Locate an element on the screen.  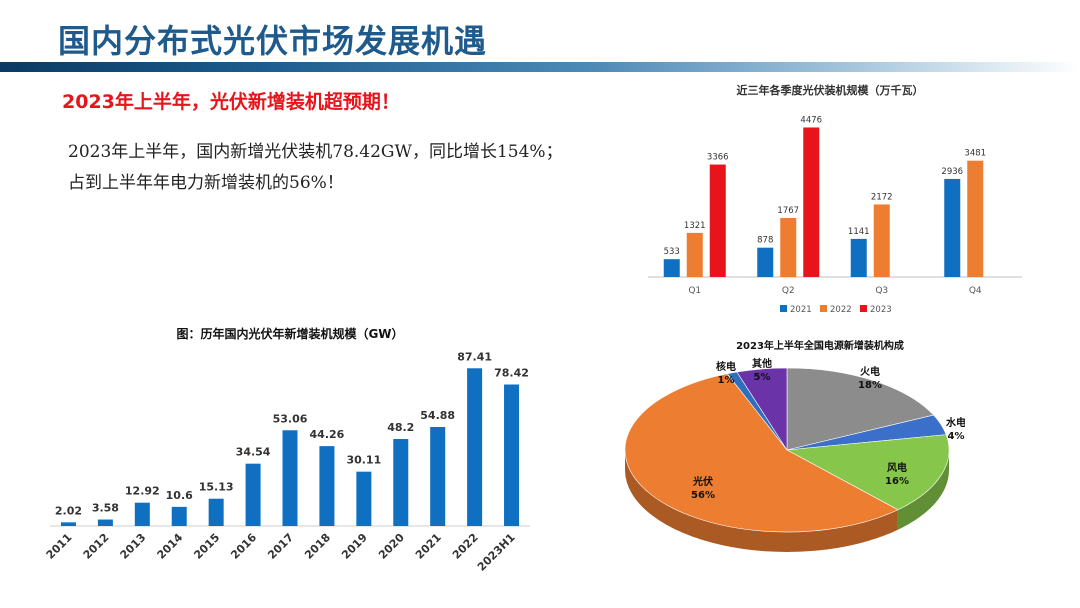
pie-slice-percent: 18% is located at coordinates (870, 385).